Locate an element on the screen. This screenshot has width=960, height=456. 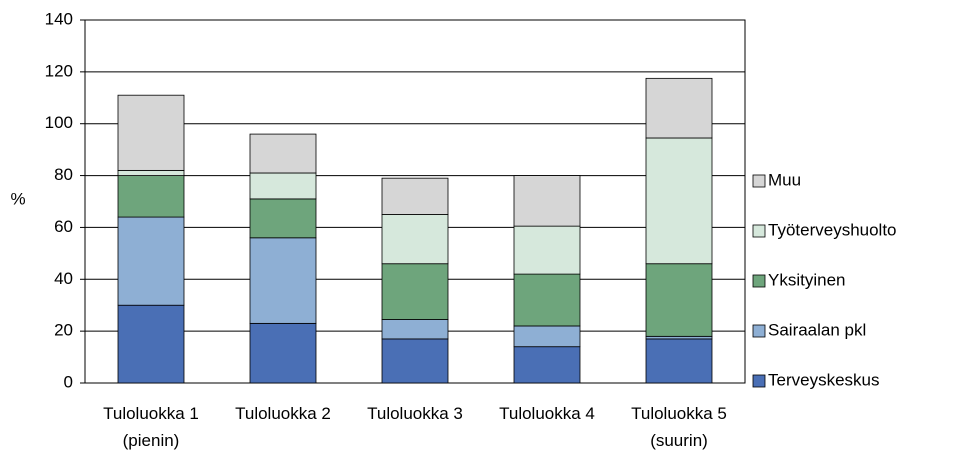
y-tick-label: 80 is located at coordinates (63, 174).